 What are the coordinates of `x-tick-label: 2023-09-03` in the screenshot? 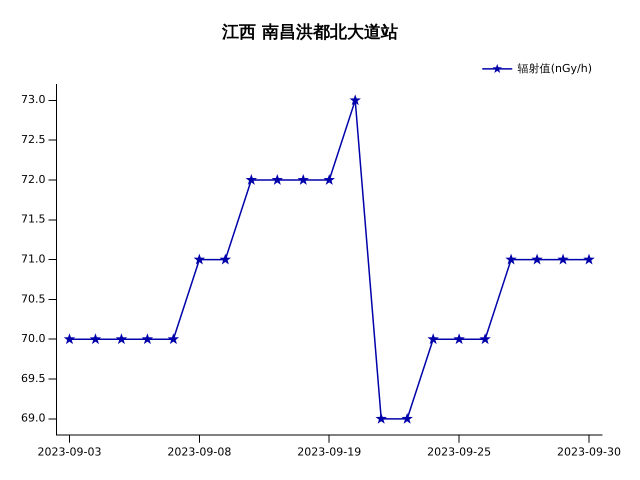 It's located at (70, 451).